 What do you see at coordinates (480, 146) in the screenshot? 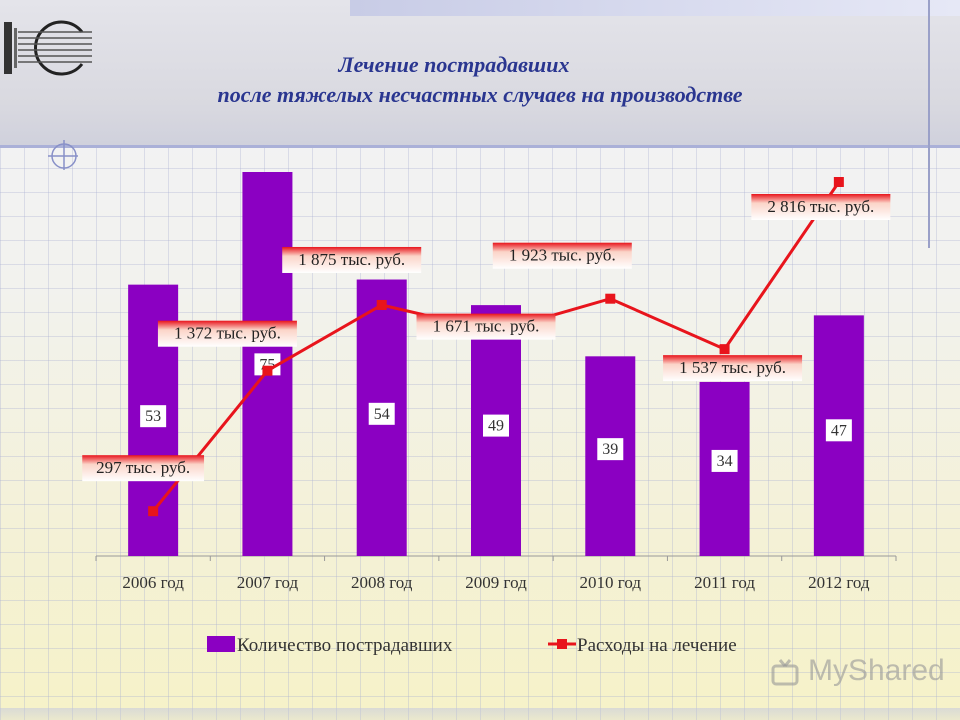
I see `header-divider` at bounding box center [480, 146].